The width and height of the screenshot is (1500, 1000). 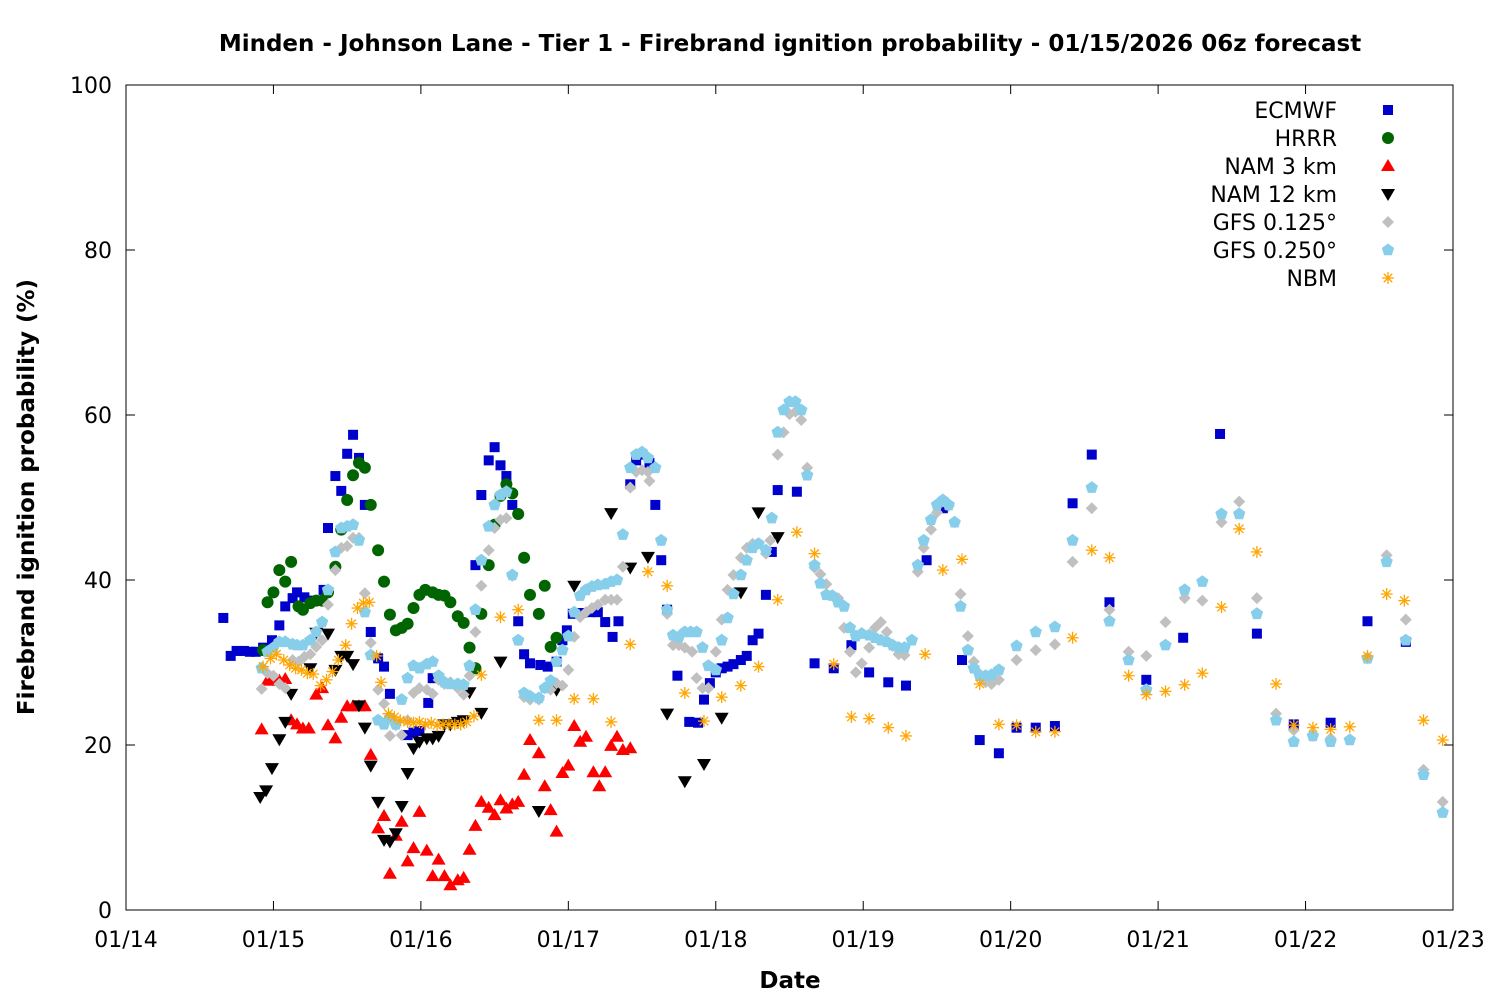 I want to click on y-tick-label: 20, so click(x=98, y=746).